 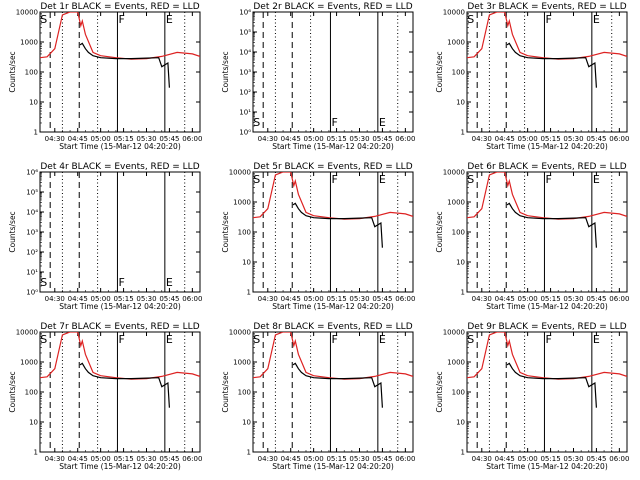 What do you see at coordinates (332, 327) in the screenshot?
I see `panel-title: Det 8r BLACK = Events, RED = LLD` at bounding box center [332, 327].